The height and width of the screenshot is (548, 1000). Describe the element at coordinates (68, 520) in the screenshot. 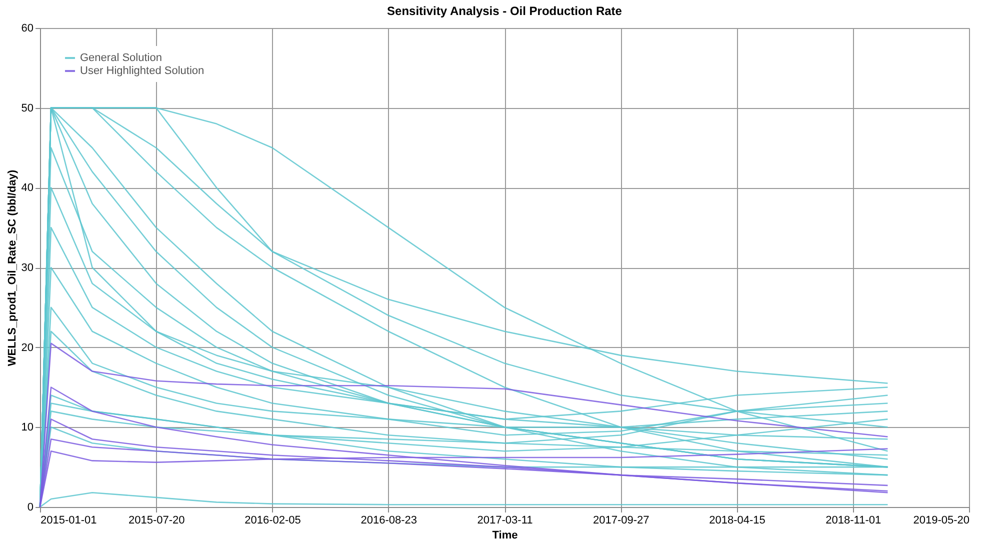

I see `x-tick-label: 2015-01-01` at that location.